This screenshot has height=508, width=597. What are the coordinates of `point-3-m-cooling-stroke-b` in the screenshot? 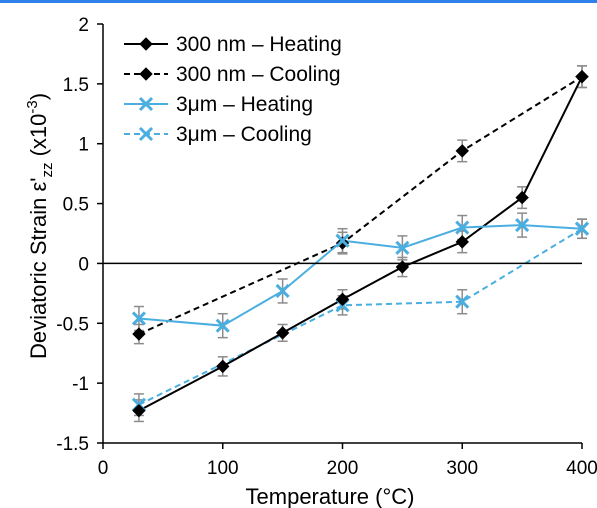 It's located at (462, 301).